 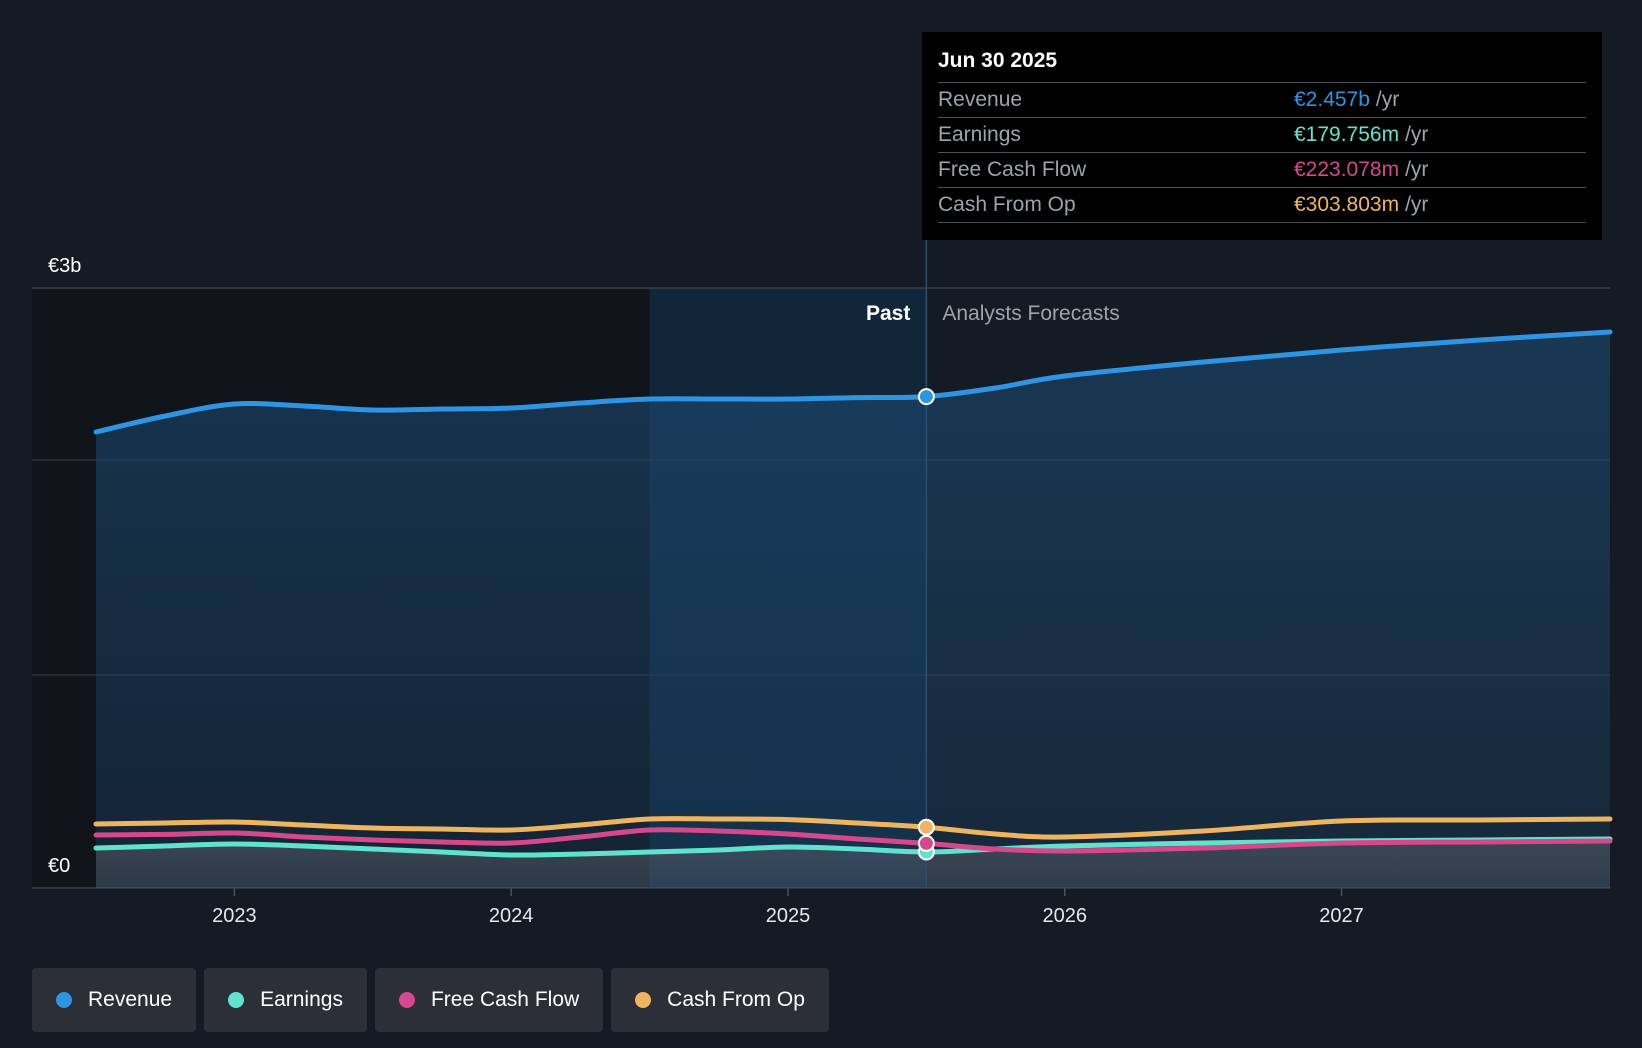 What do you see at coordinates (926, 397) in the screenshot?
I see `revenue-marker` at bounding box center [926, 397].